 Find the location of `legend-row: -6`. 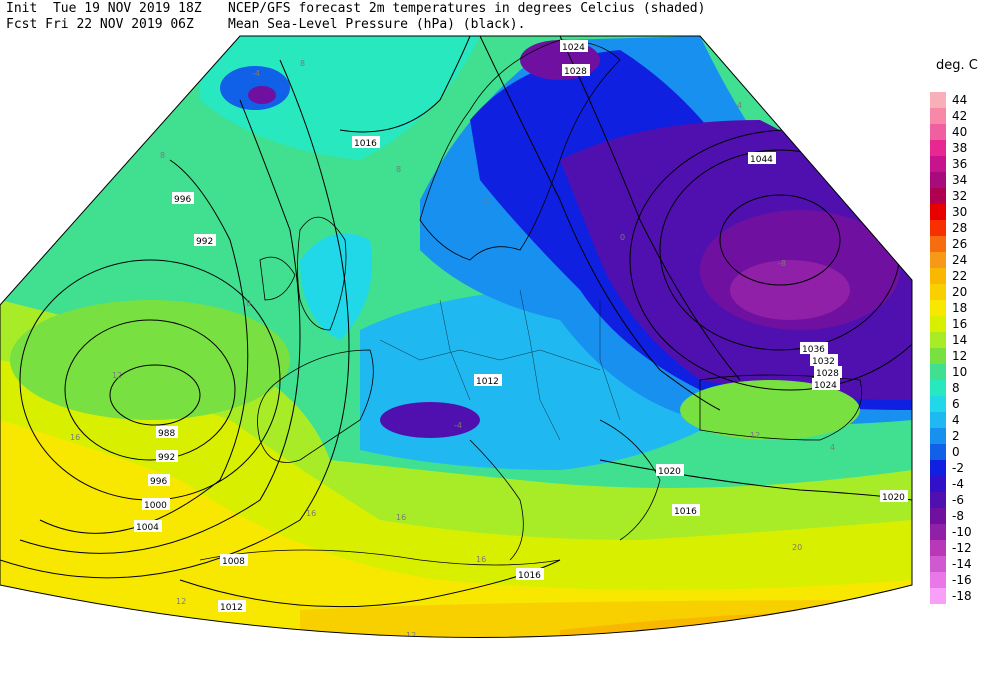

legend-row: -6 is located at coordinates (963, 500).